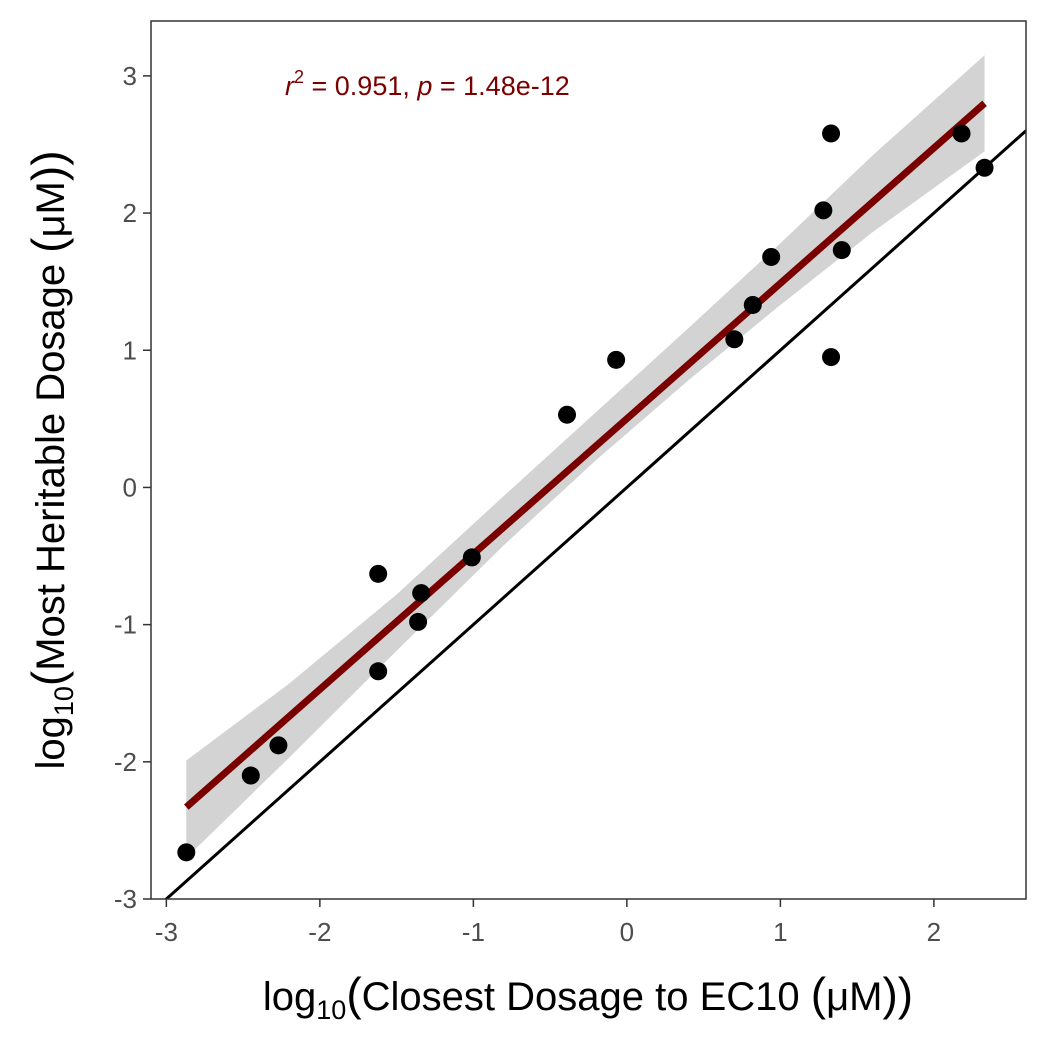 This screenshot has width=1050, height=1050. I want to click on y-tick-label: 1, so click(130, 350).